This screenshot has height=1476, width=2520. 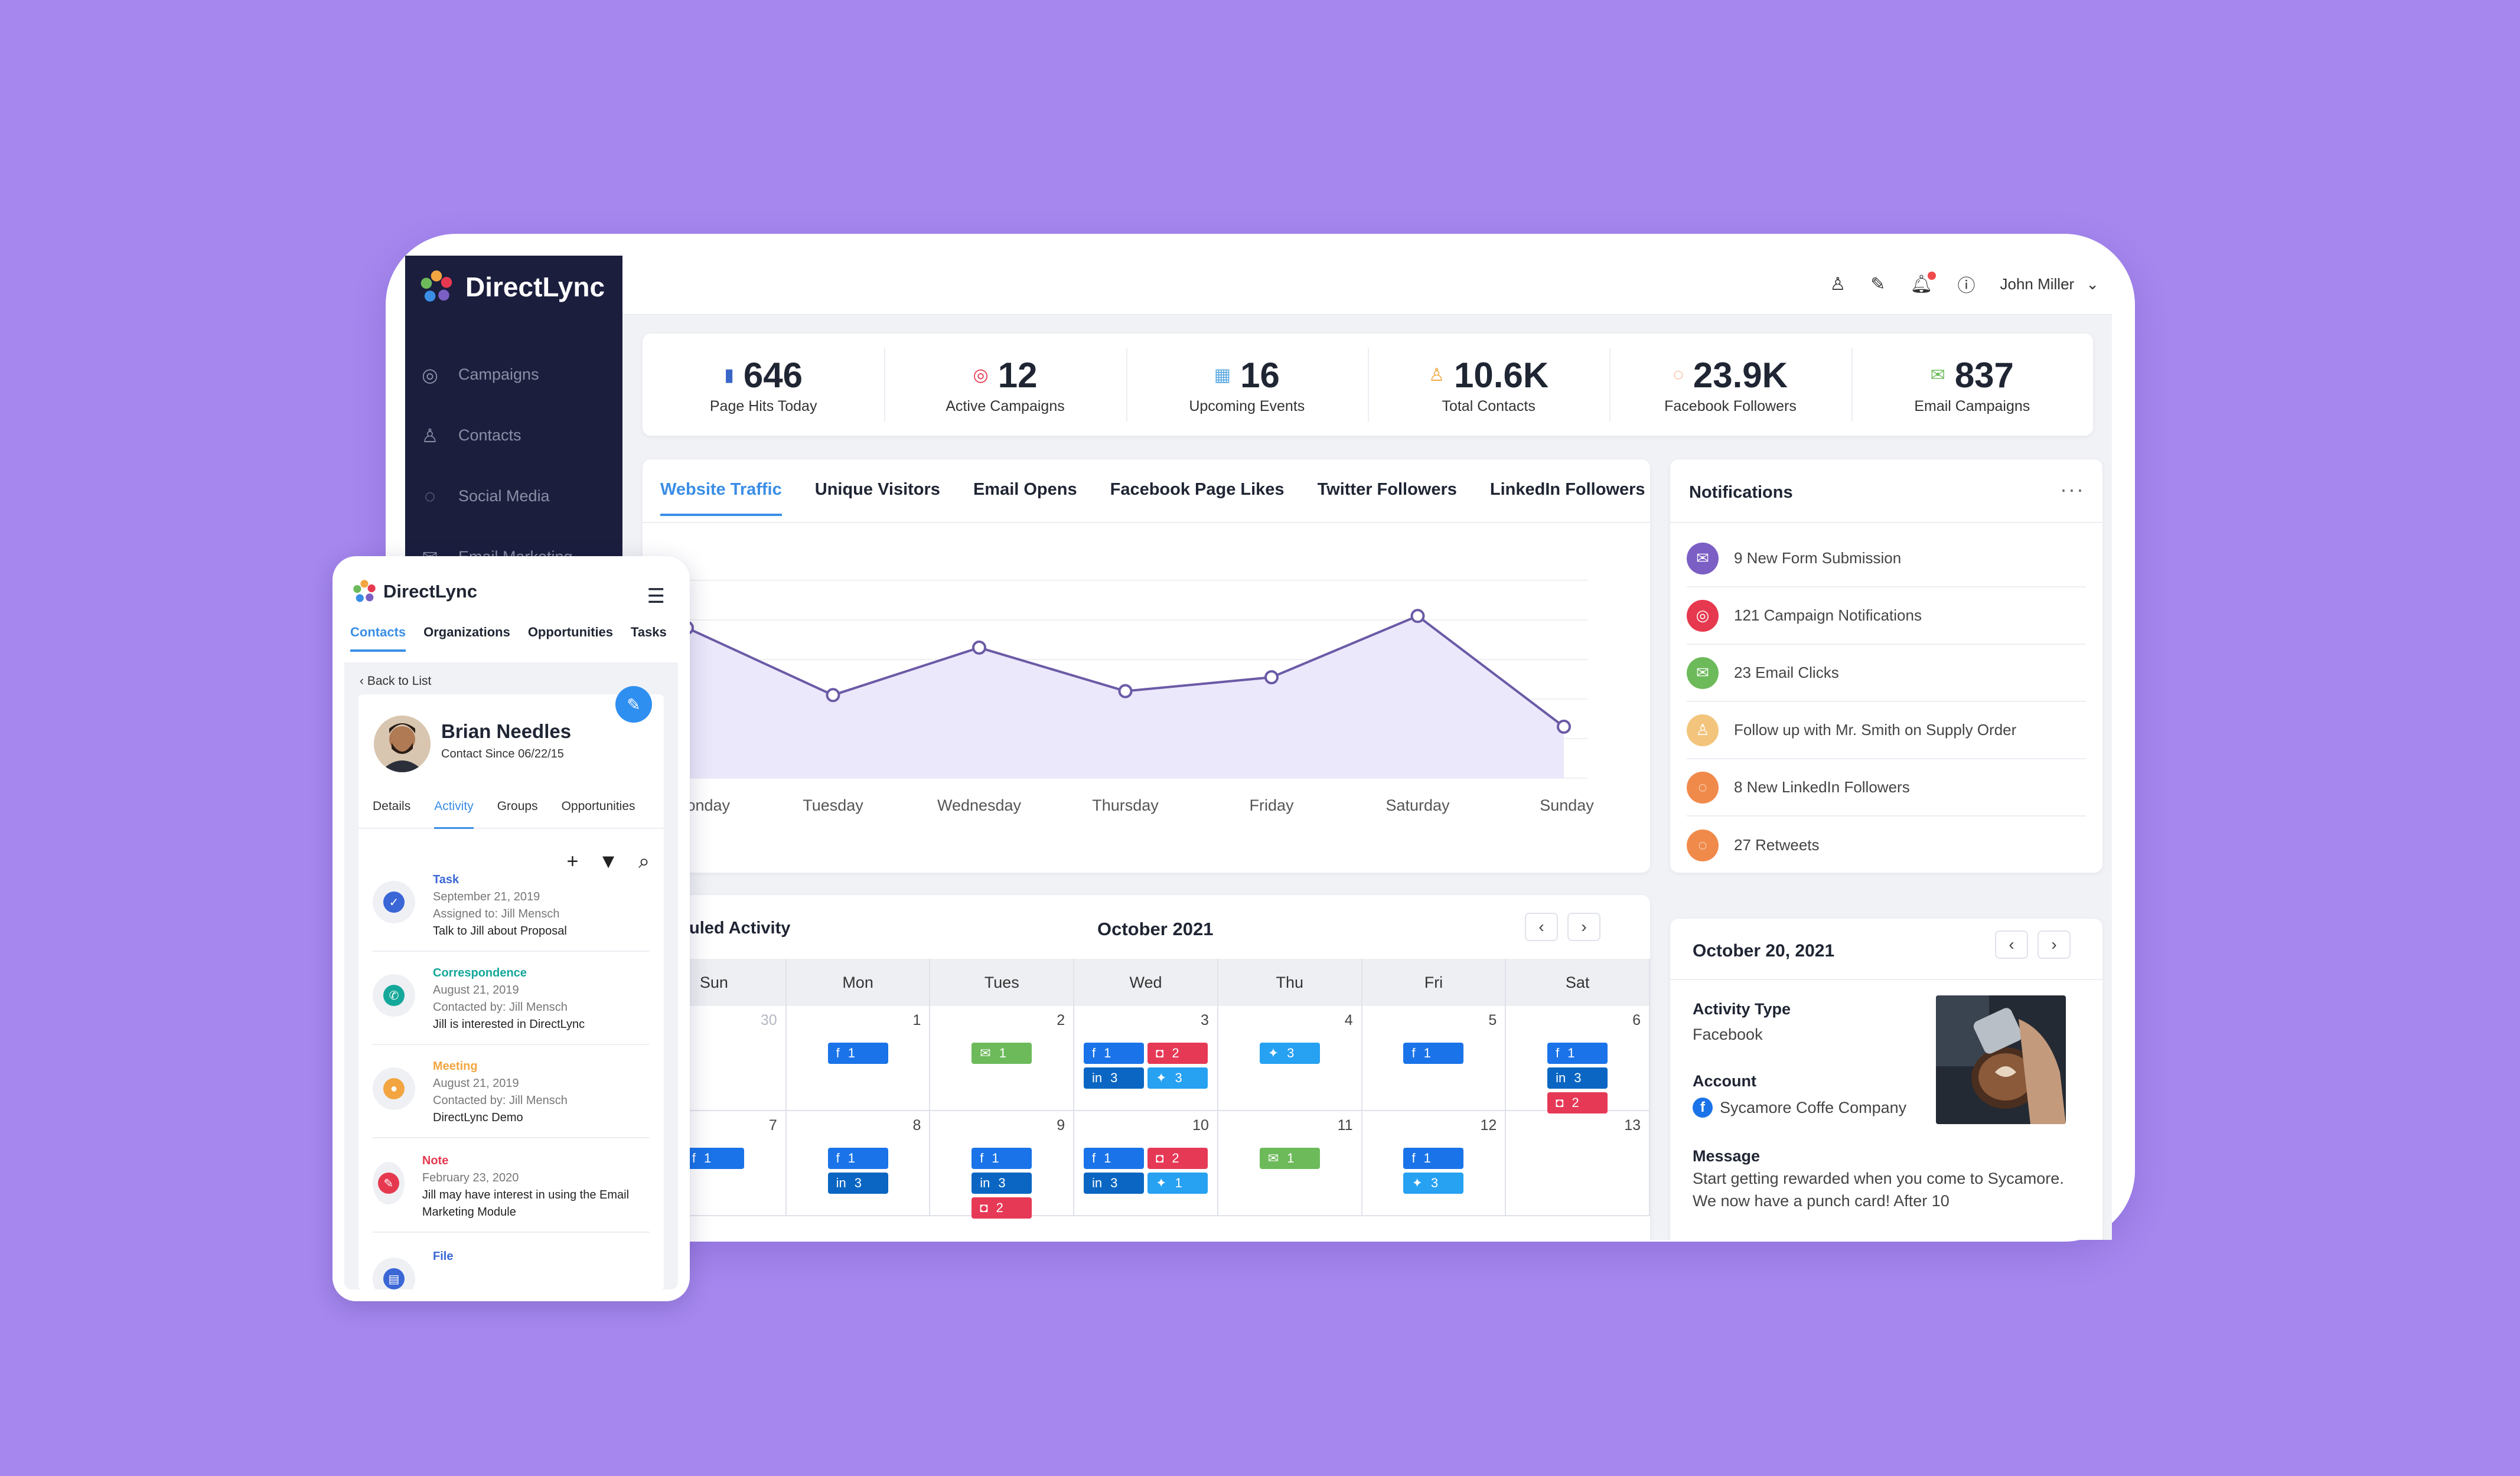 What do you see at coordinates (644, 861) in the screenshot?
I see `search-icon: ⌕` at bounding box center [644, 861].